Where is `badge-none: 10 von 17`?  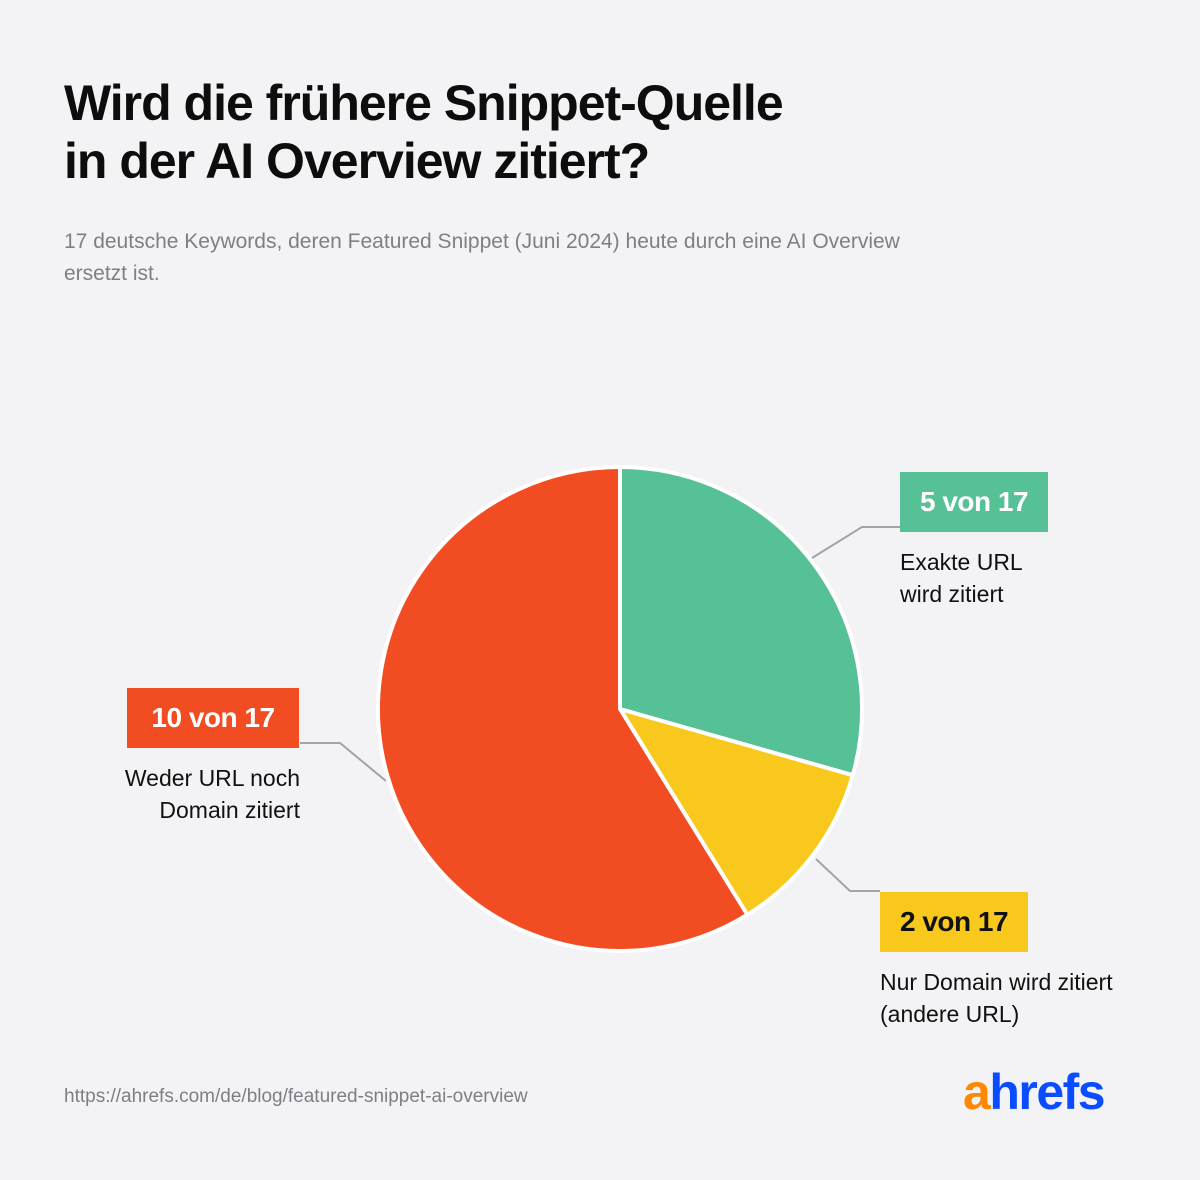
badge-none: 10 von 17 is located at coordinates (213, 718).